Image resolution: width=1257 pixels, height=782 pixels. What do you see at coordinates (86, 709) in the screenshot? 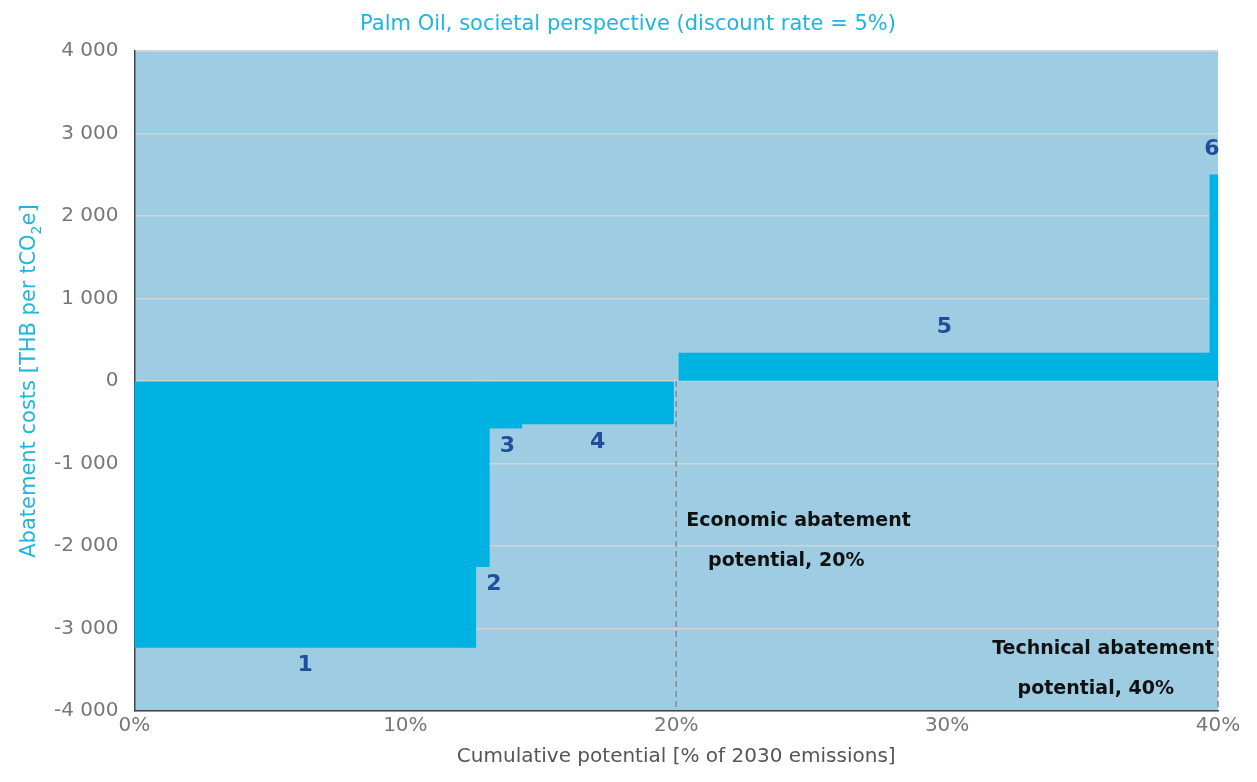
I see `y-tick-label: -4 000` at bounding box center [86, 709].